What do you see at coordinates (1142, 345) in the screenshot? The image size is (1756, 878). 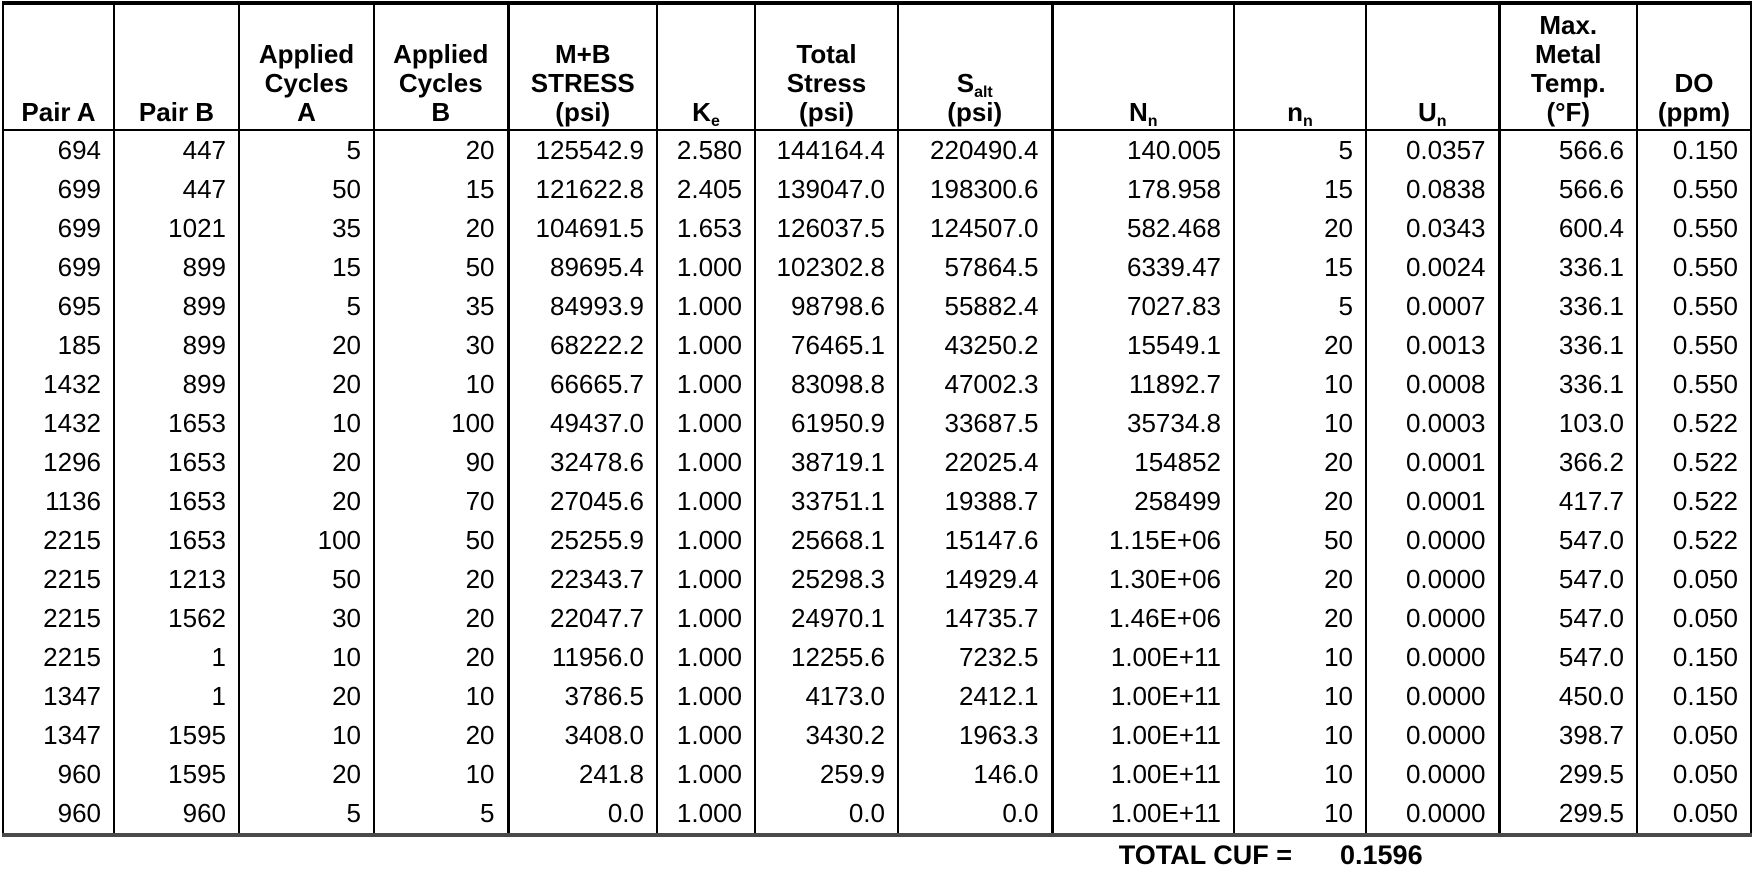 I see `cell-n-allowable: 15549.1` at bounding box center [1142, 345].